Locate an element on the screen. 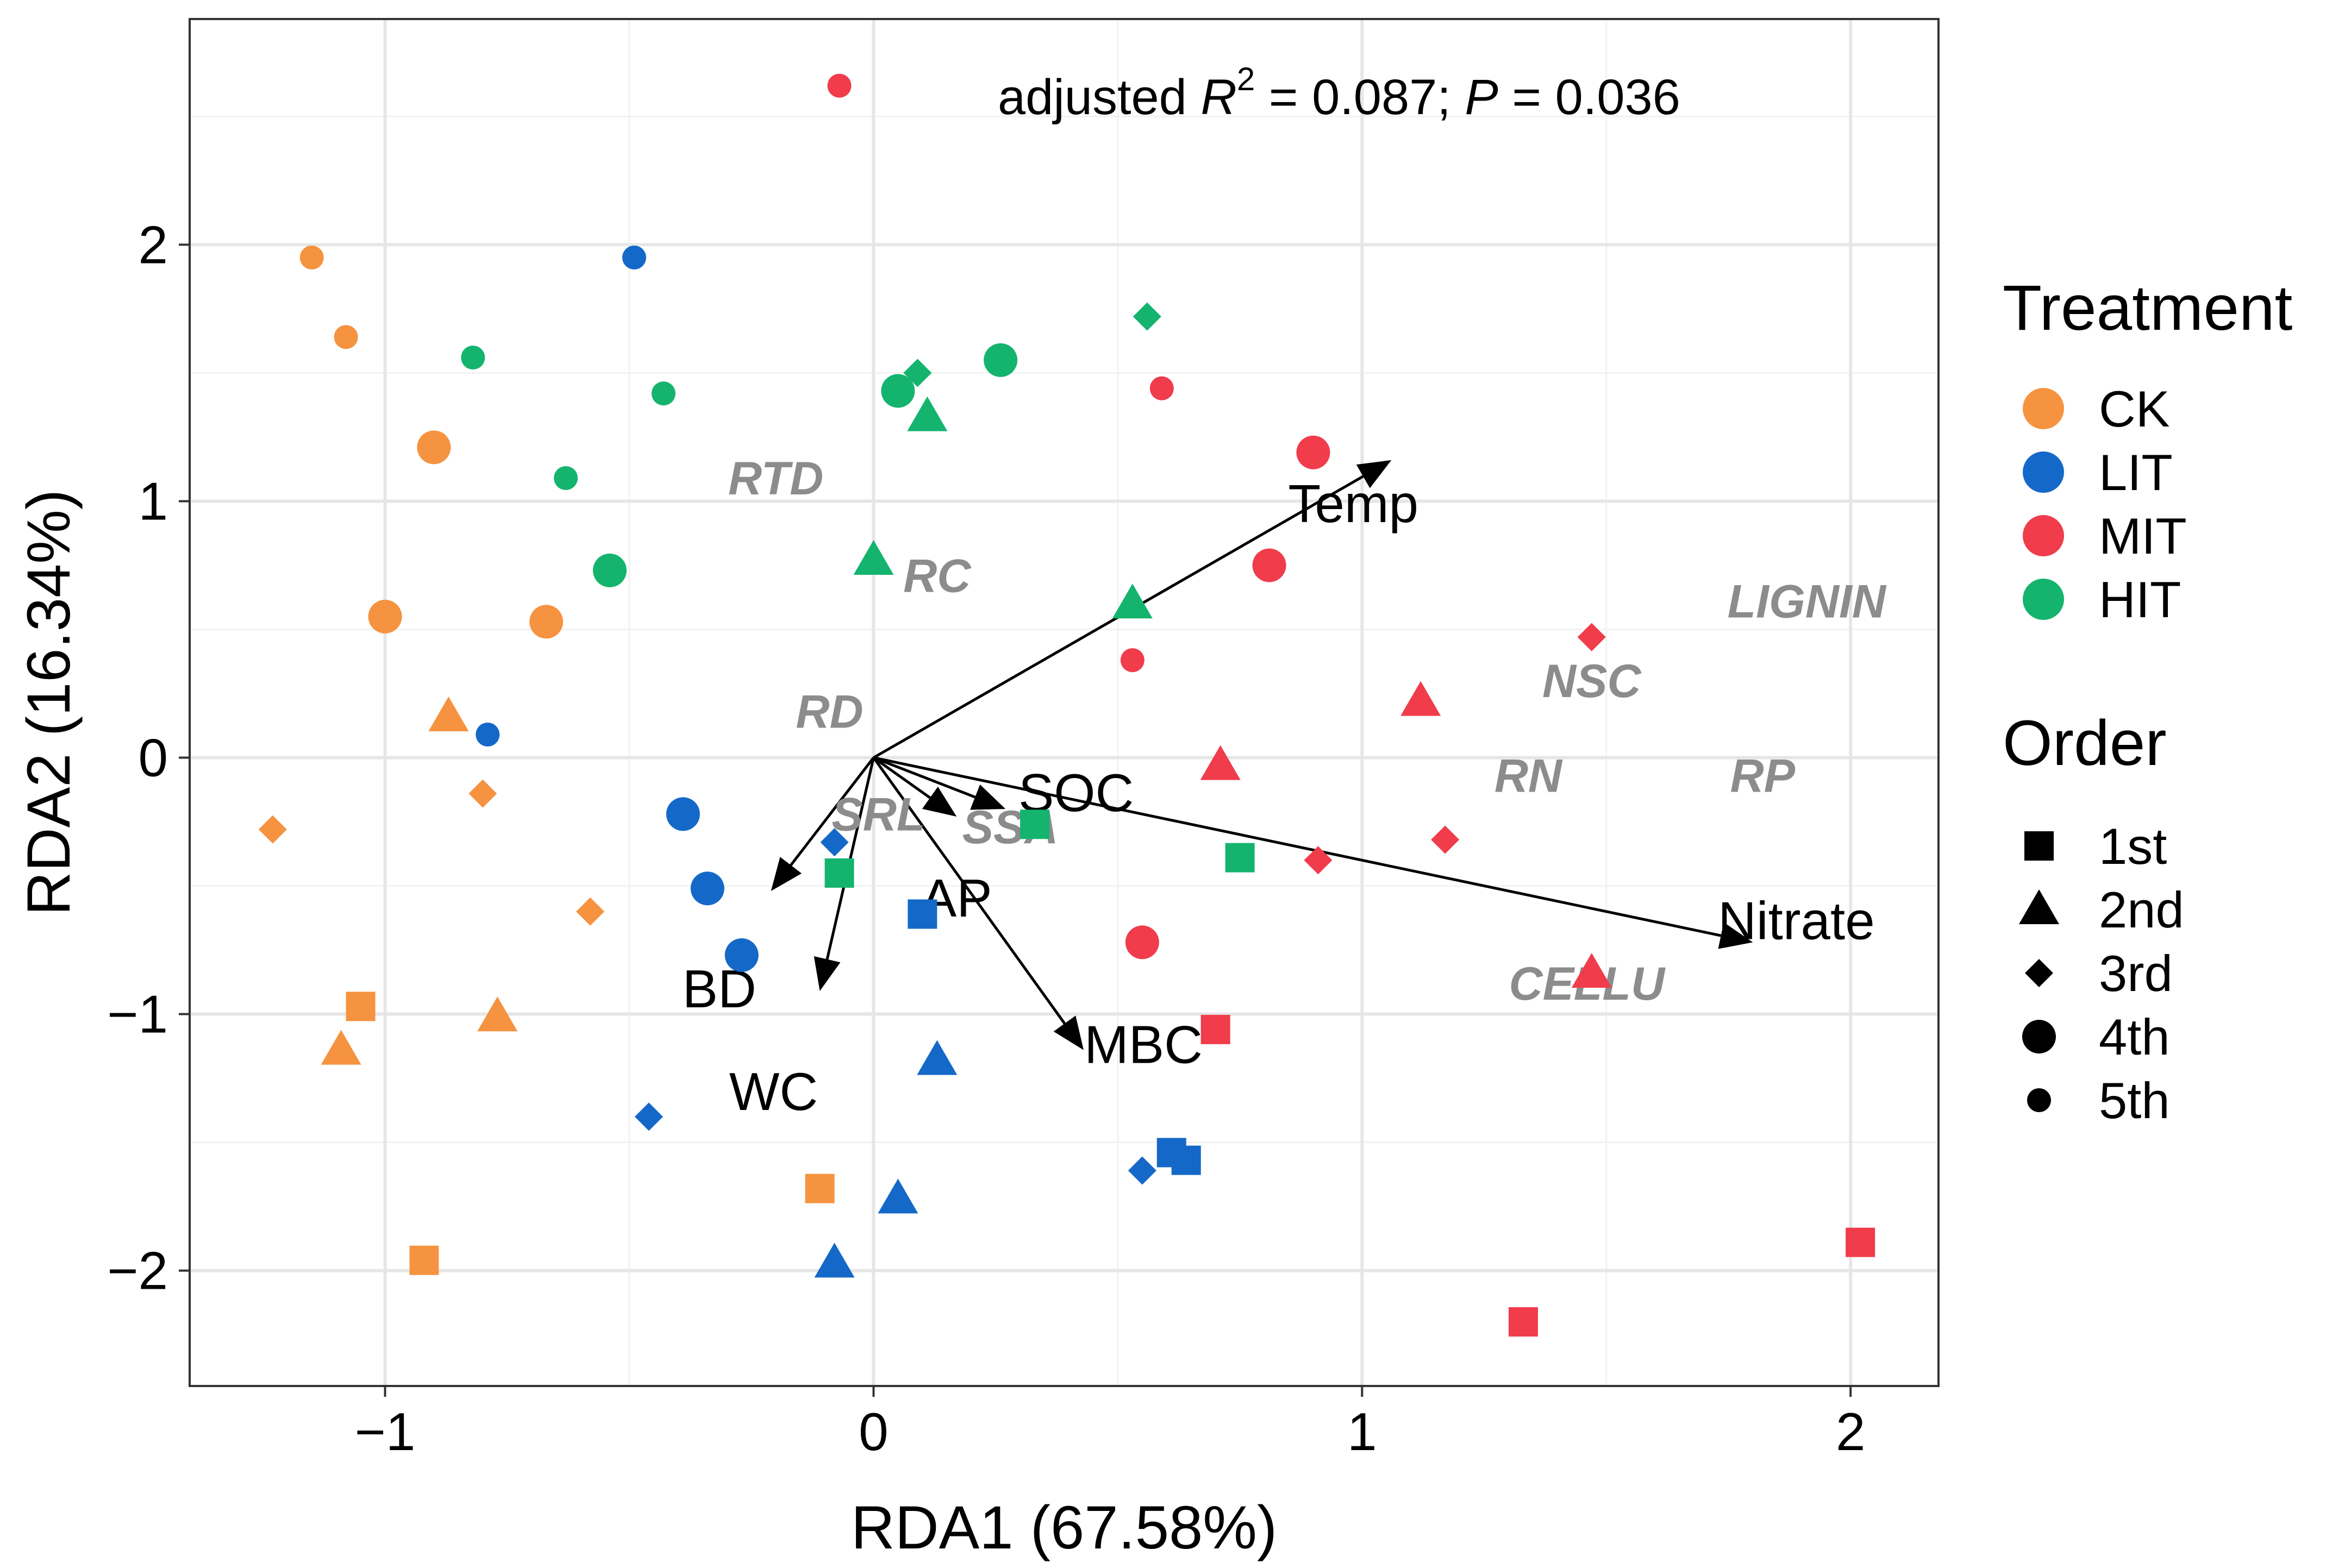 The image size is (2345, 1568). point-lit-1st is located at coordinates (923, 914).